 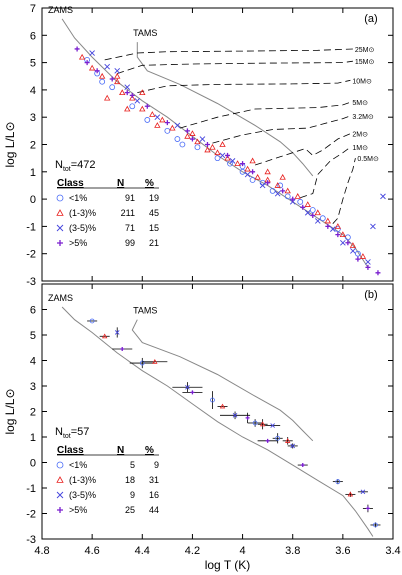 I want to click on legend-n: 9, so click(x=132, y=495).